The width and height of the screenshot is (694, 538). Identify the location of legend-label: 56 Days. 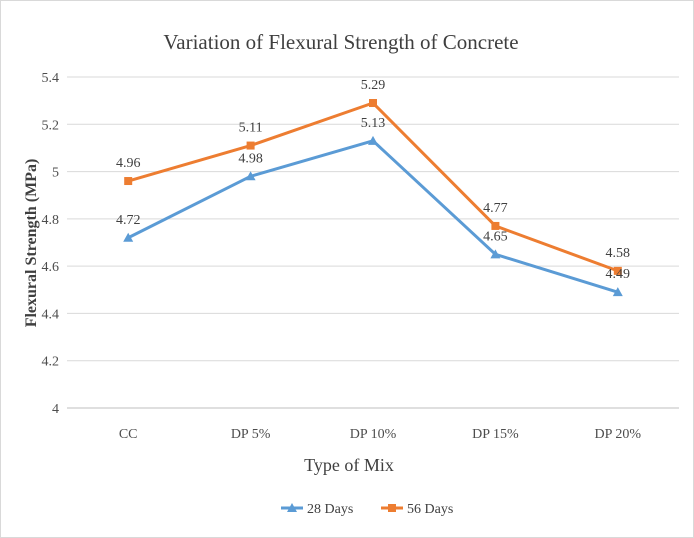
(430, 509).